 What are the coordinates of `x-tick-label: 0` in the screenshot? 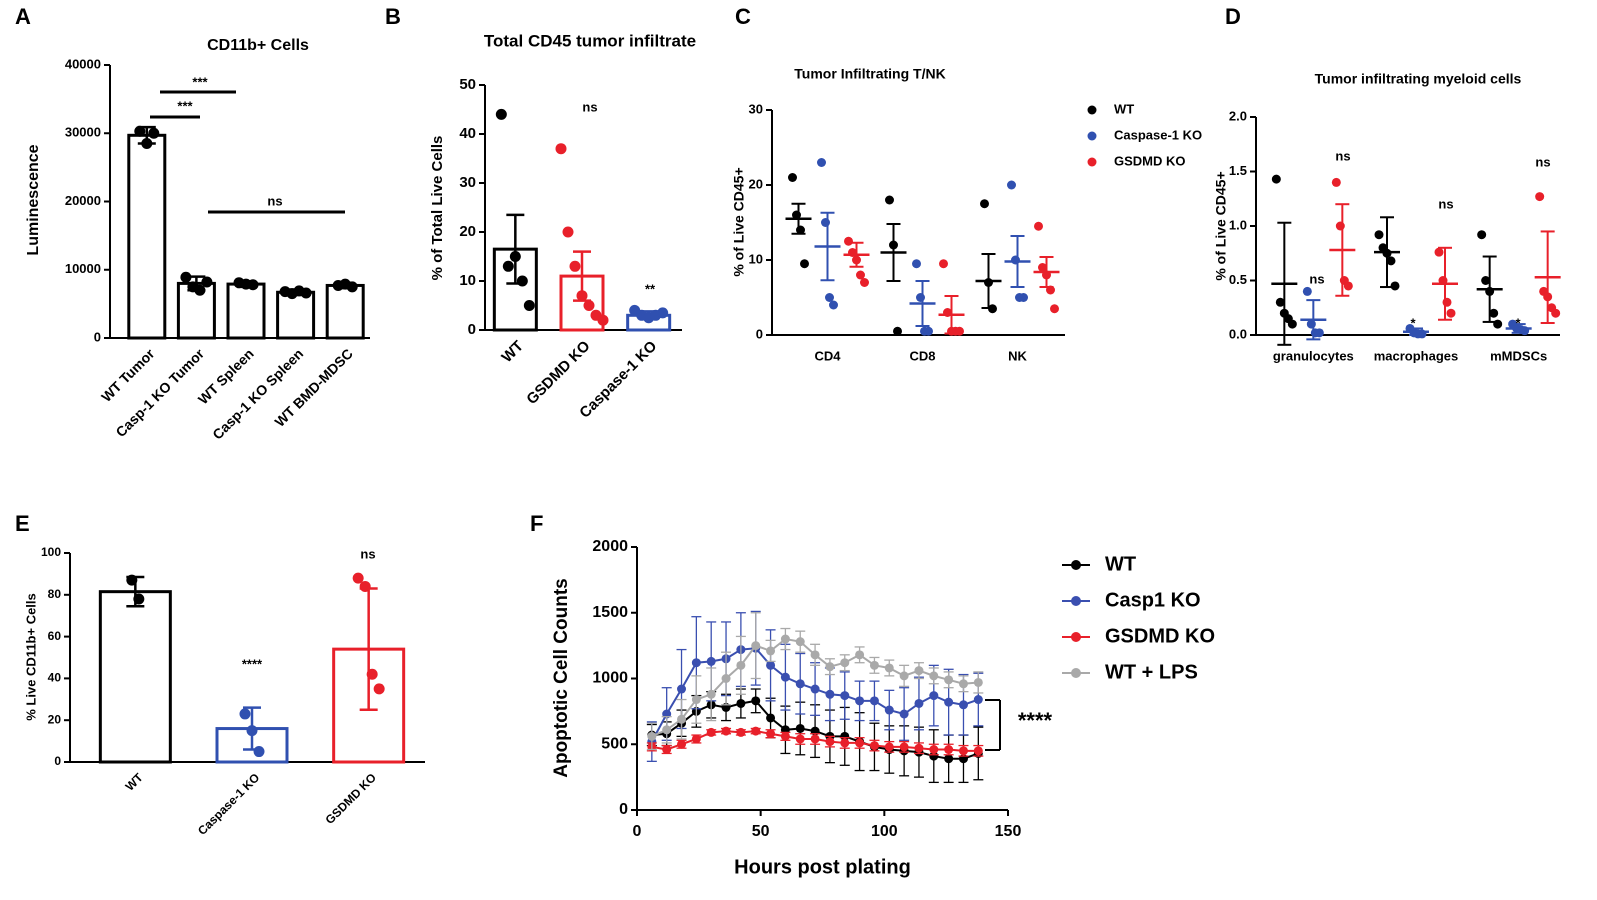 It's located at (637, 831).